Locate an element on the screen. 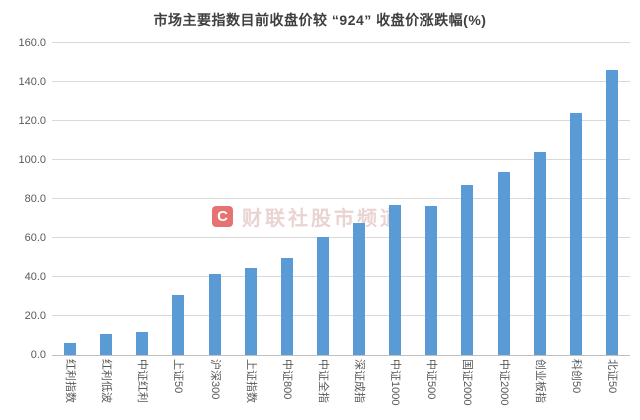 The image size is (640, 420). x-tick-label: 上证指数 is located at coordinates (250, 381).